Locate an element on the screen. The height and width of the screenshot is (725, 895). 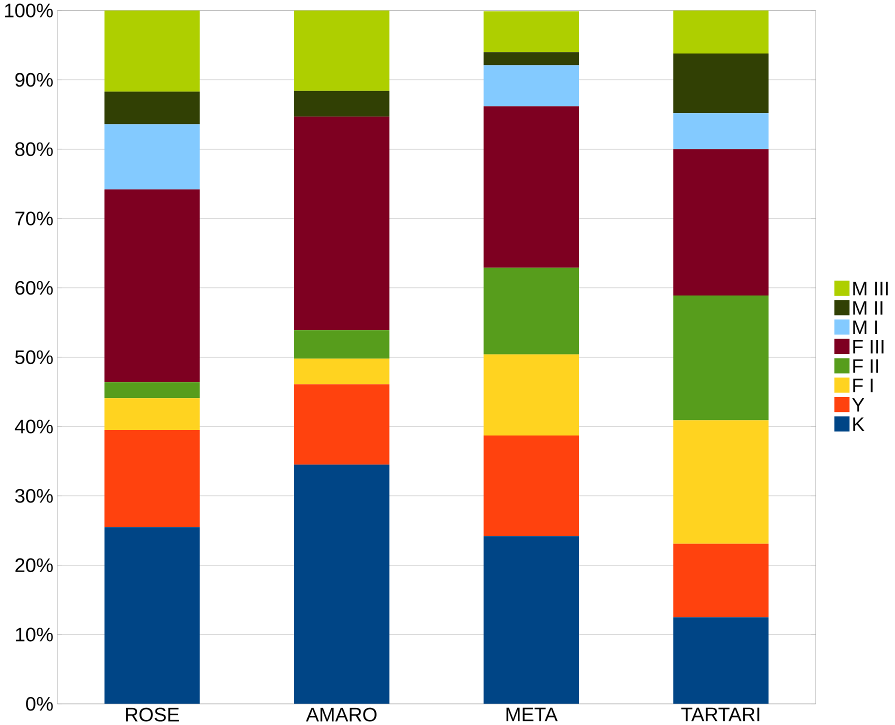
x-tick-label: AMARO is located at coordinates (341, 715).